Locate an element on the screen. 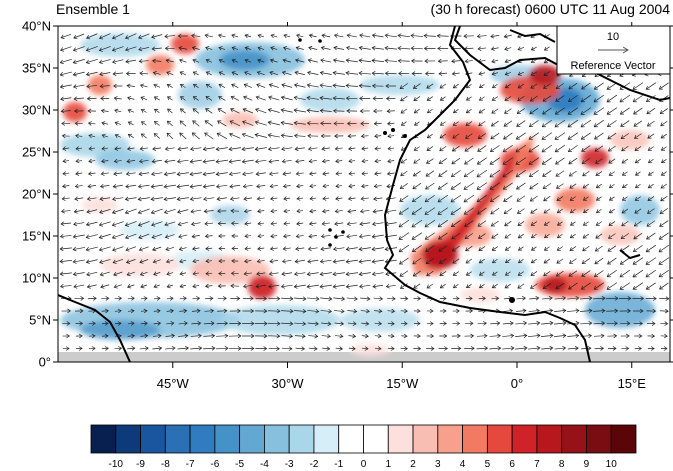 Image resolution: width=673 pixels, height=471 pixels. colorbar-label: -6 is located at coordinates (214, 464).